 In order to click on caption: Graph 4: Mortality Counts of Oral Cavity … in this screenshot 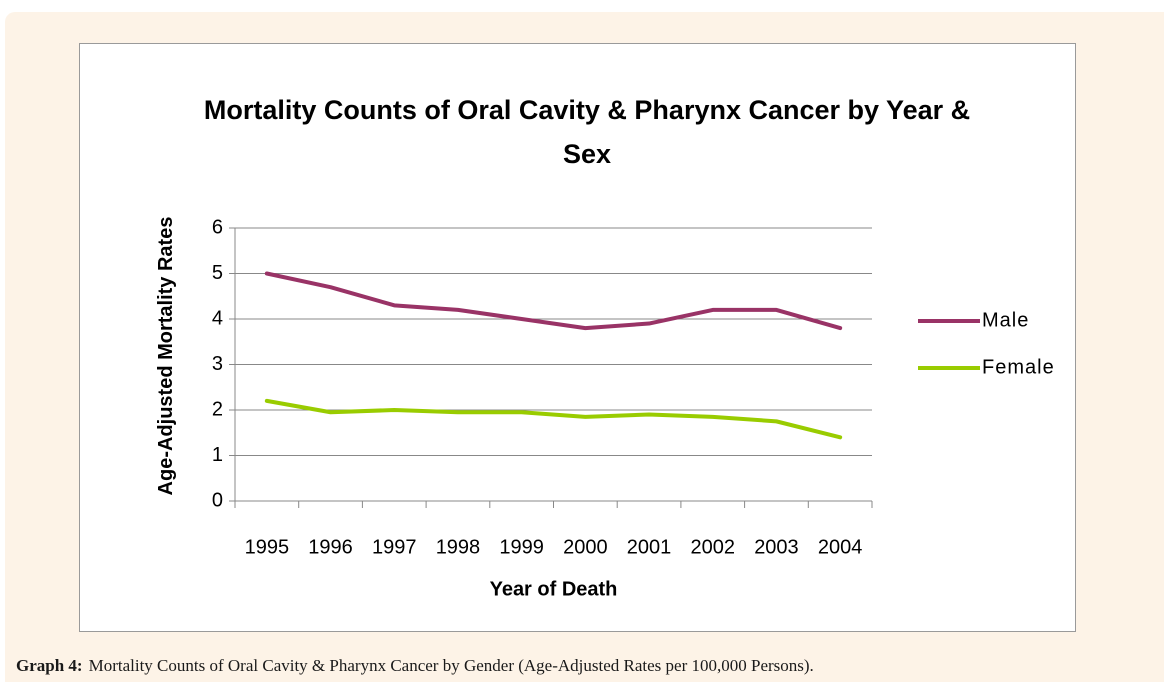, I will do `click(415, 666)`.